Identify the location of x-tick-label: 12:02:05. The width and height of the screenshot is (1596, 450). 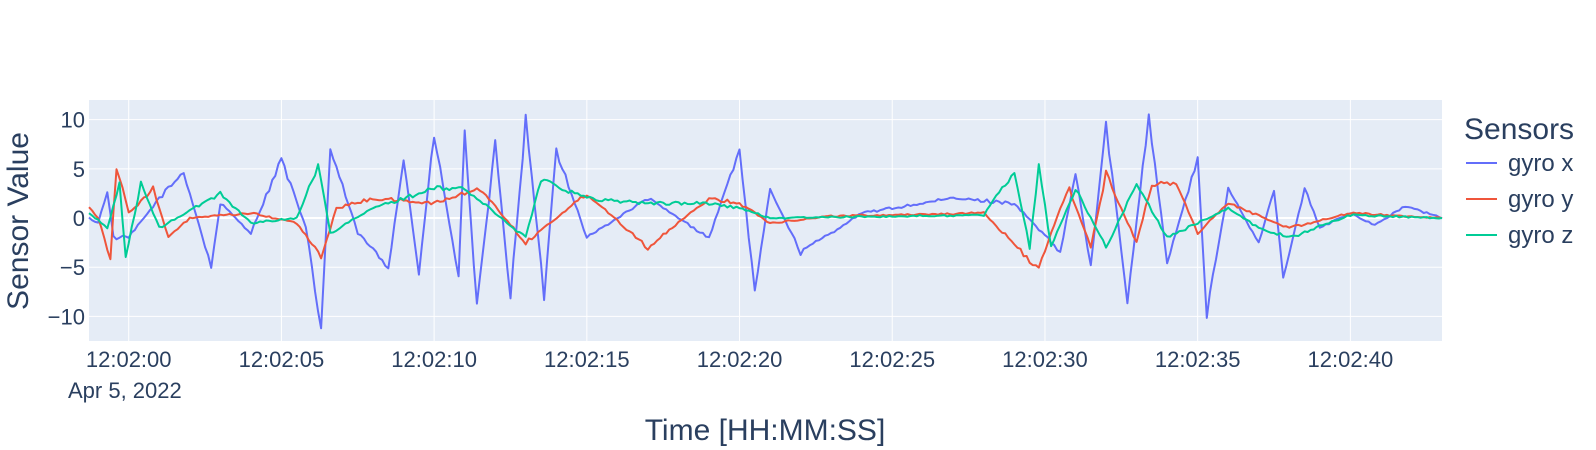
(282, 359).